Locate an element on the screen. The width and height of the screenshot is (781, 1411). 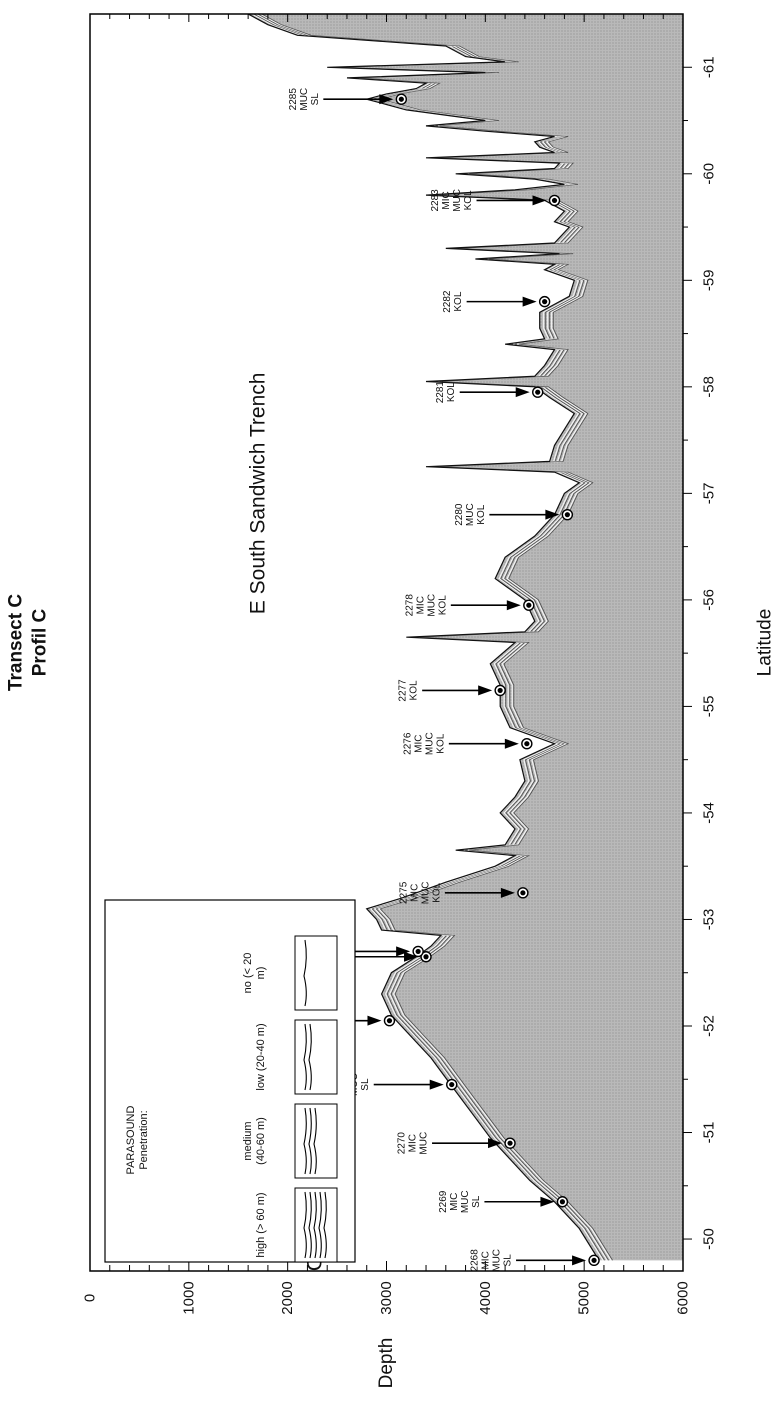
station-label: 2270 is located at coordinates (402, 1143).